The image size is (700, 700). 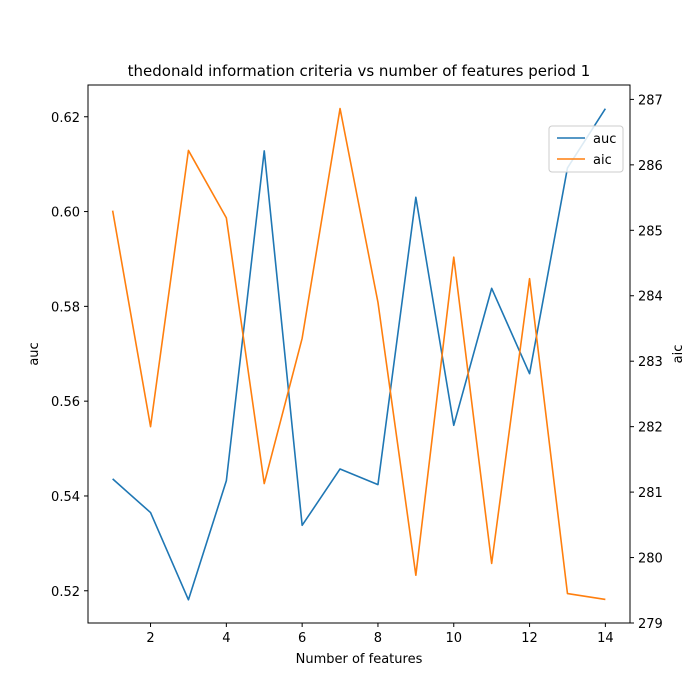 What do you see at coordinates (378, 638) in the screenshot?
I see `x-tick-label: 8` at bounding box center [378, 638].